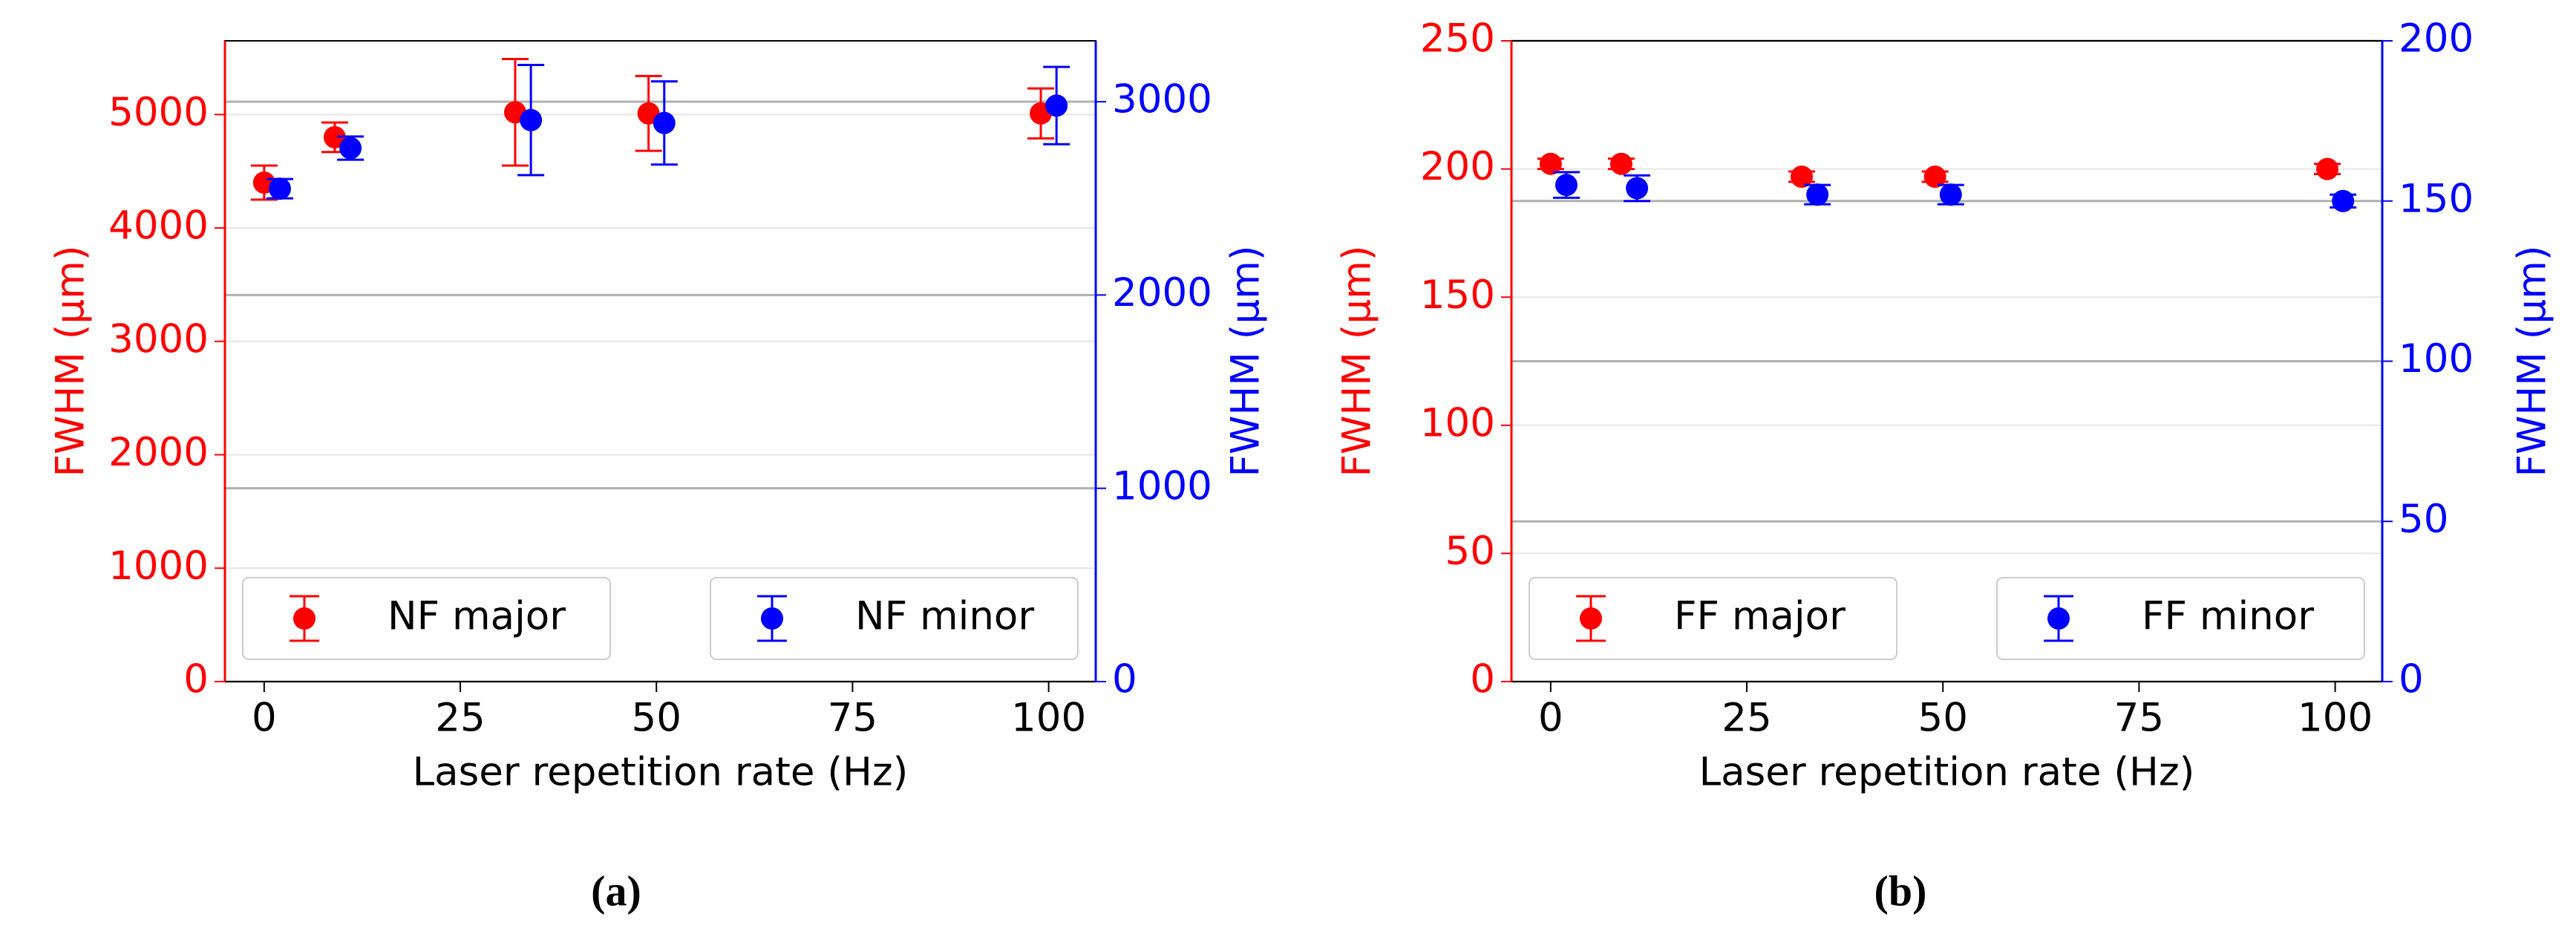  What do you see at coordinates (158, 112) in the screenshot?
I see `y-tick-label: 5000` at bounding box center [158, 112].